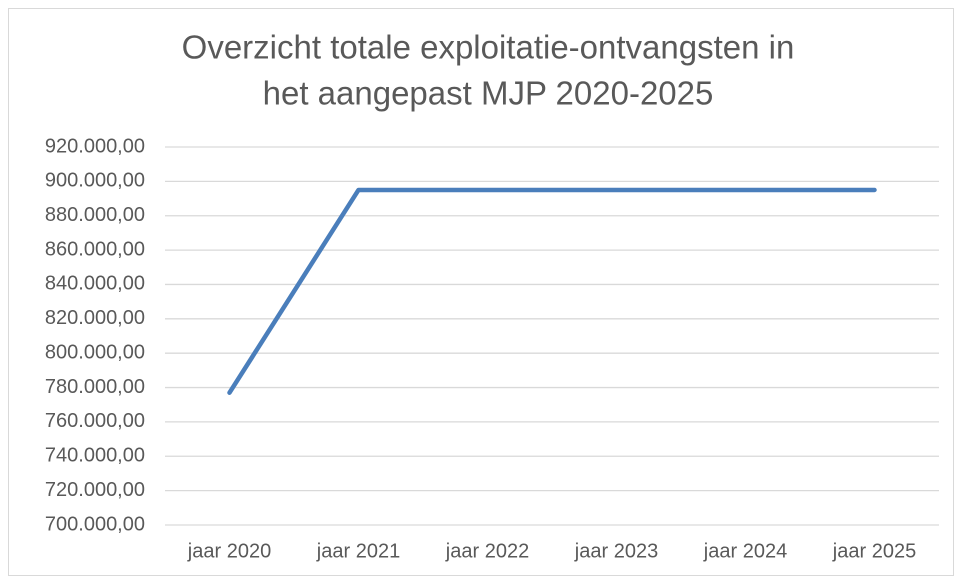 The width and height of the screenshot is (955, 577). I want to click on x-tick-label: jaar 2020, so click(229, 551).